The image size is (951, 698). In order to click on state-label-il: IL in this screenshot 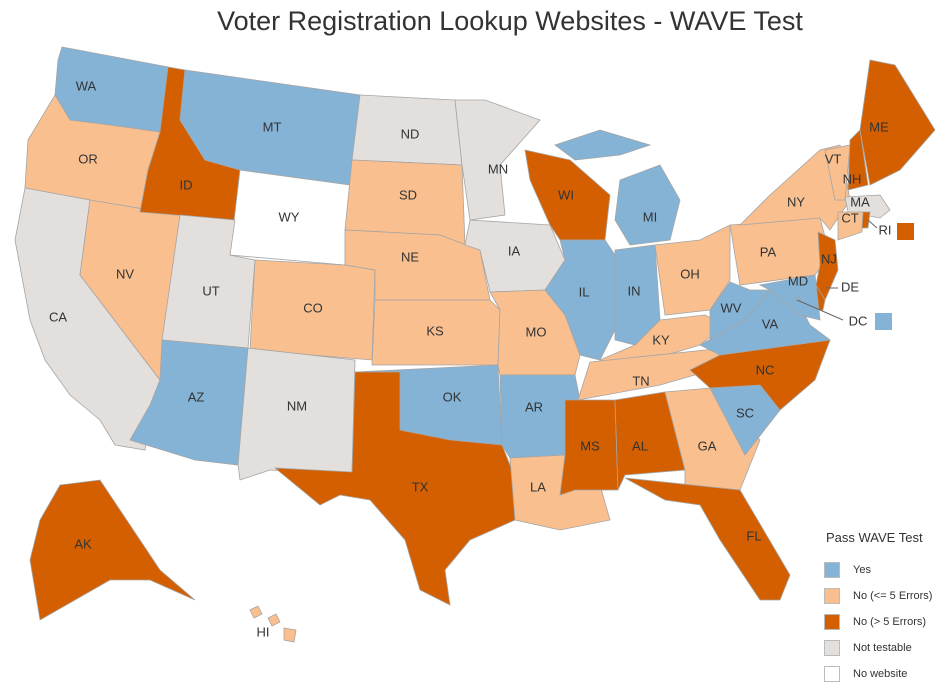, I will do `click(584, 291)`.